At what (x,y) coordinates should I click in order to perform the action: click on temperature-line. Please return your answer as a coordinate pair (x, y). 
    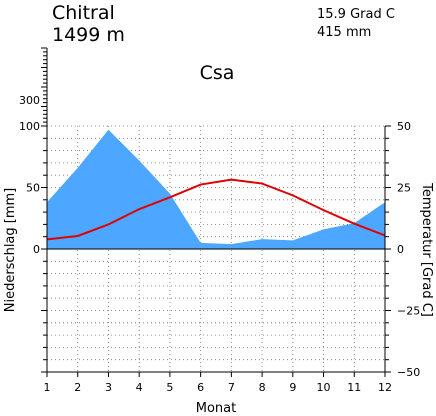
    Looking at the image, I should click on (216, 209).